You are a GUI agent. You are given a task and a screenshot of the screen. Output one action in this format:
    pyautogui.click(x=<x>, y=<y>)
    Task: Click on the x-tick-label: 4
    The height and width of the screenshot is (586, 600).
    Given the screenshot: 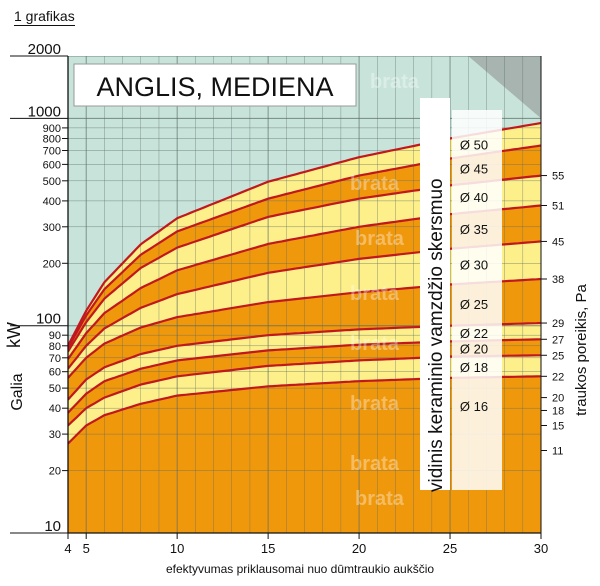 What is the action you would take?
    pyautogui.click(x=67, y=548)
    